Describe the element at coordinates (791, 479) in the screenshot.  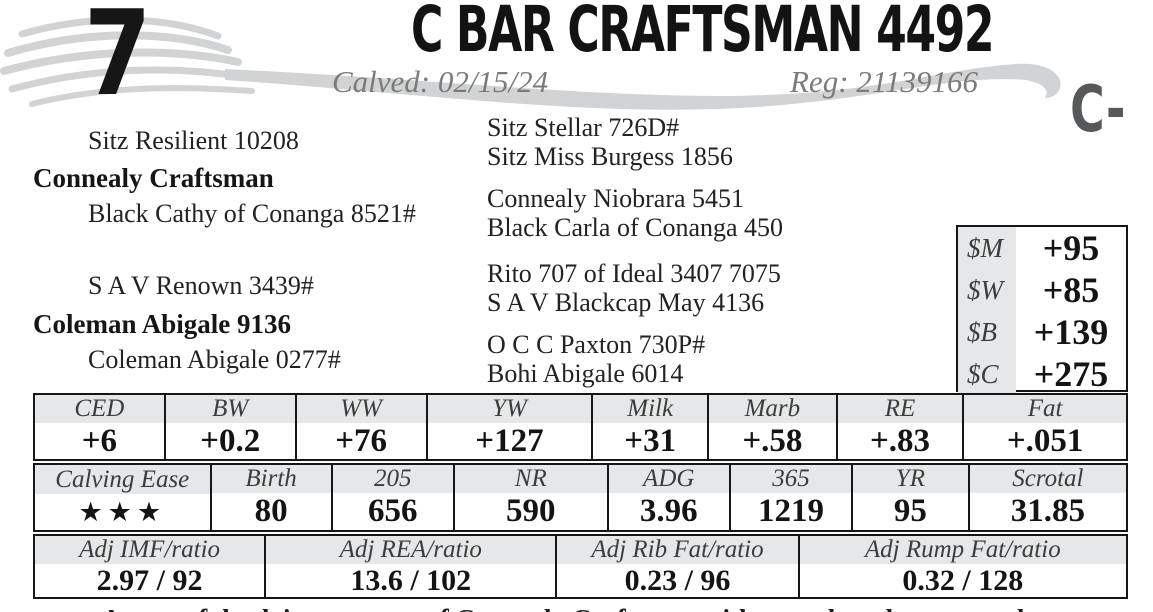
I see `perf-header: 365` at that location.